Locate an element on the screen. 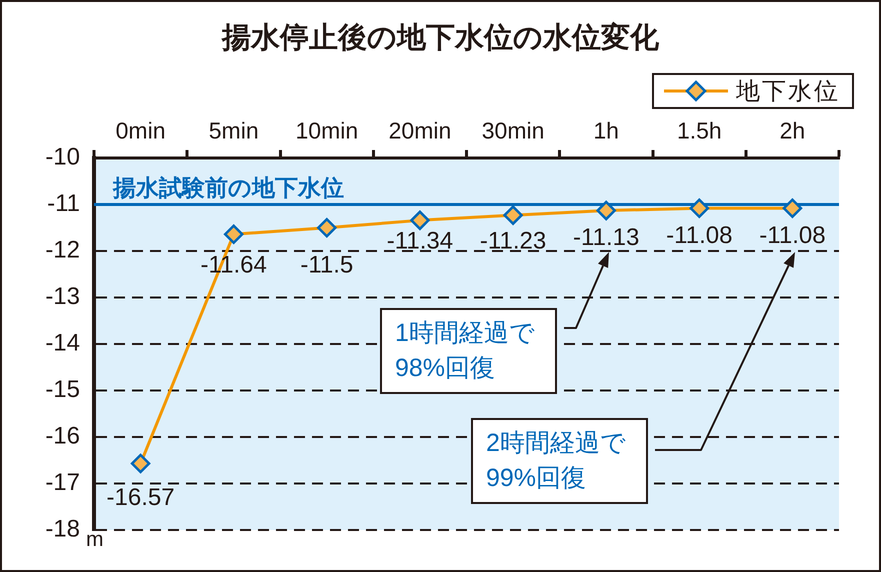 Image resolution: width=881 pixels, height=572 pixels. y-axis-title: m is located at coordinates (95, 539).